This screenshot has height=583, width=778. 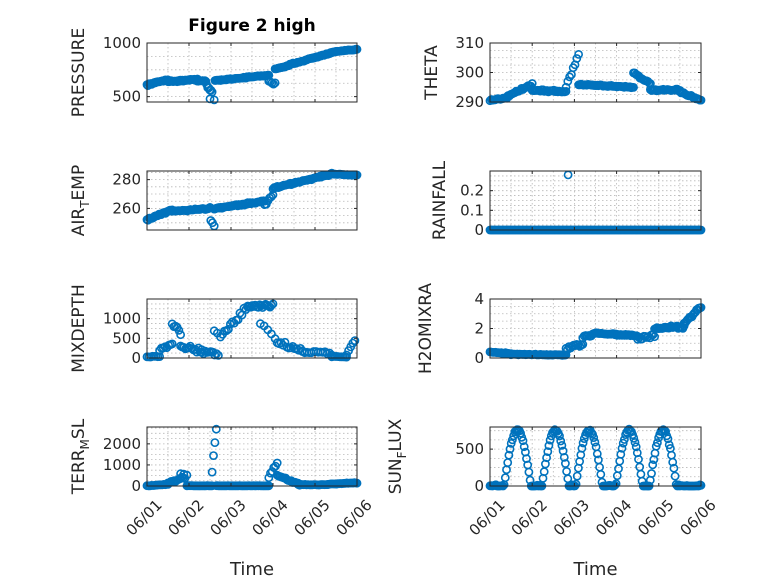 I want to click on y-axis-label: MIXDEPTH, so click(x=79, y=328).